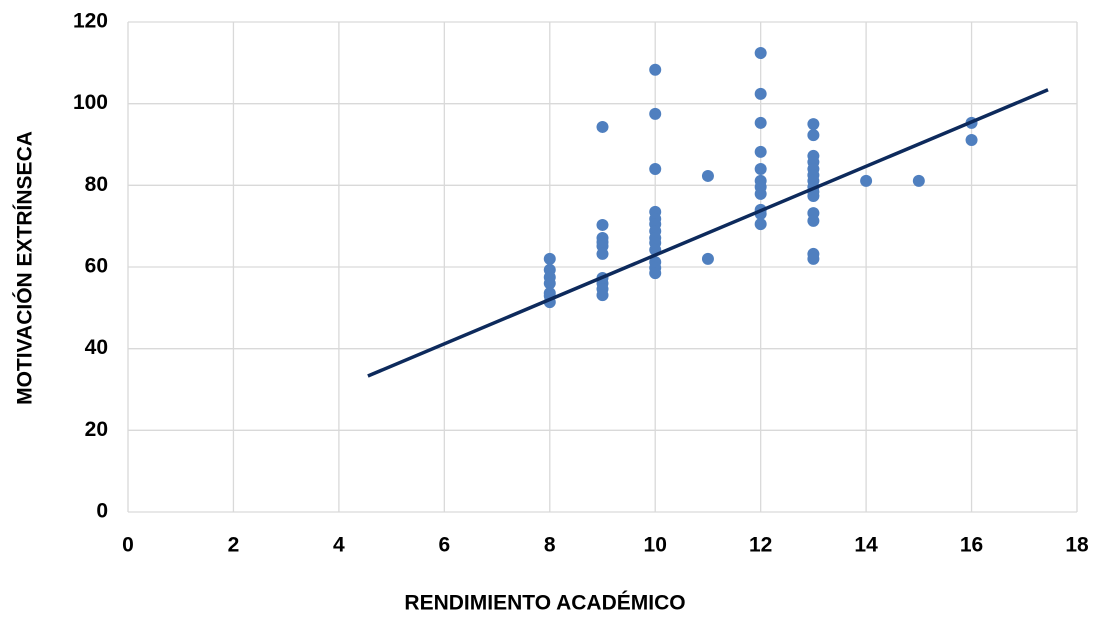 This screenshot has width=1108, height=620. What do you see at coordinates (96, 429) in the screenshot?
I see `y-tick-label: 20` at bounding box center [96, 429].